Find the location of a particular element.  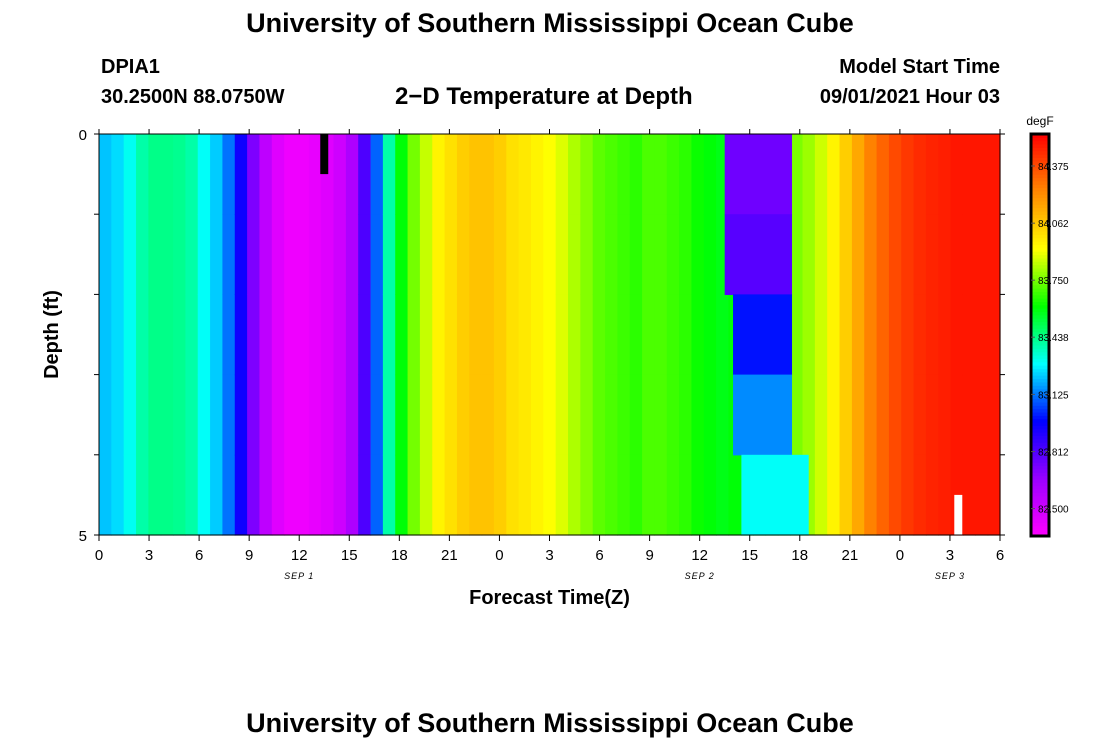

x-tick-label: 0 is located at coordinates (900, 555).